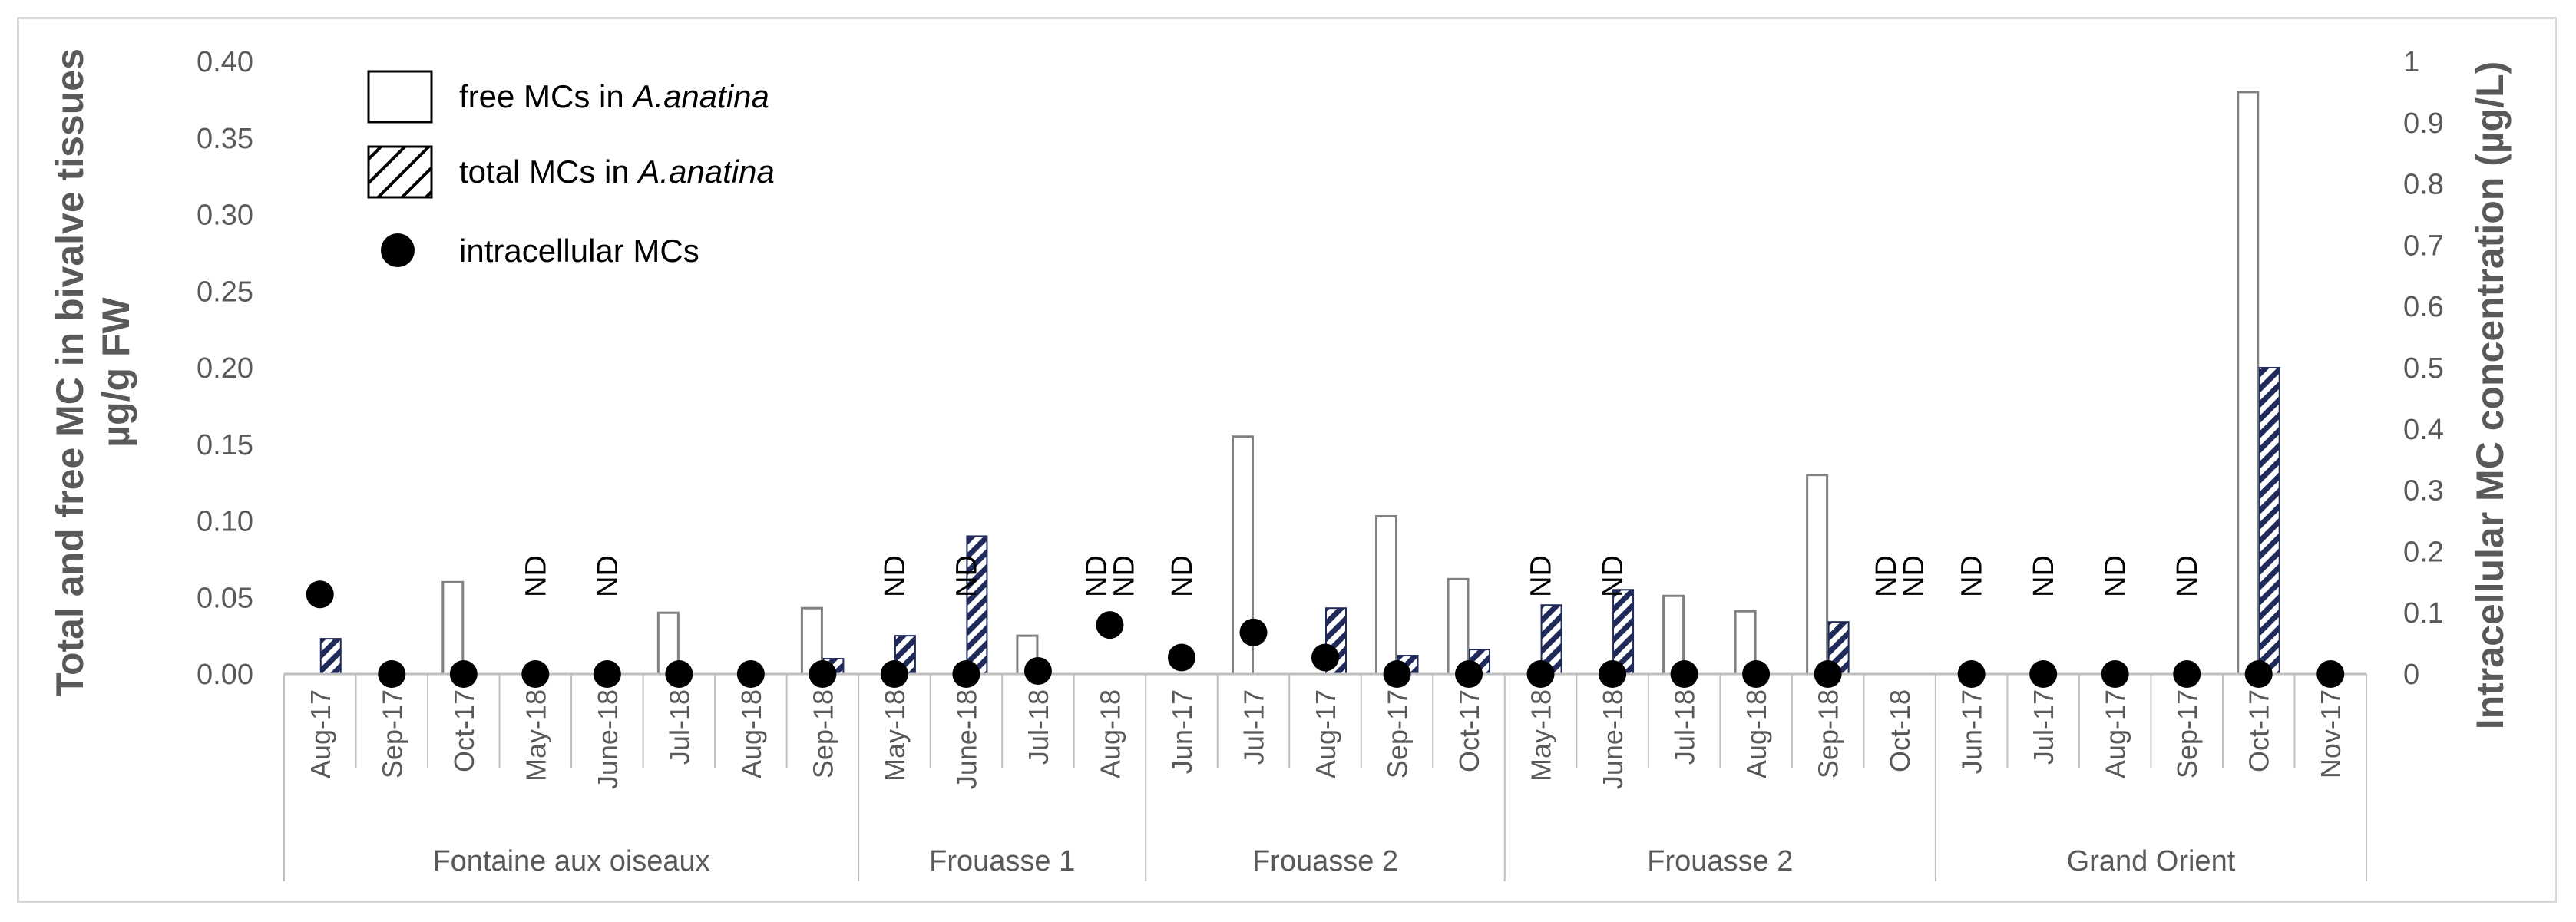 Image resolution: width=2576 pixels, height=922 pixels. I want to click on y-left-tick-label: 0.30, so click(225, 216).